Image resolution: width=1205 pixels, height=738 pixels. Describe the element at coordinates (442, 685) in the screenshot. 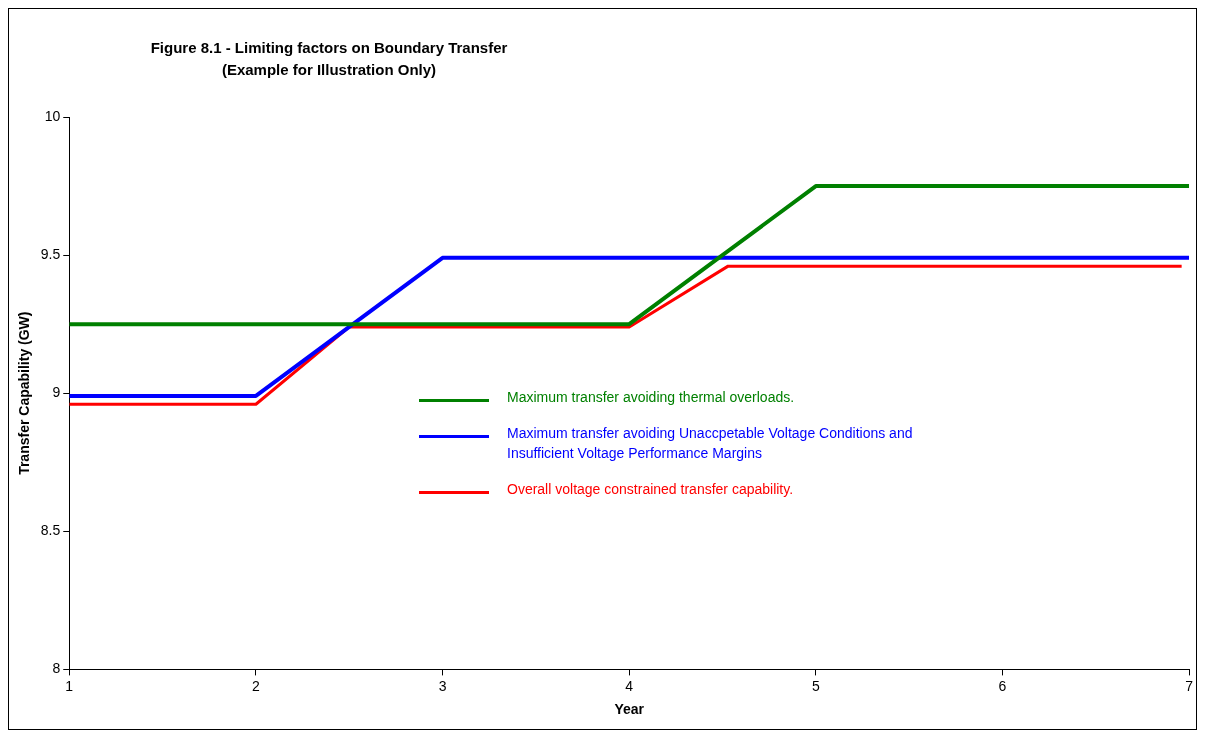

I see `x-tick-label: 3` at that location.